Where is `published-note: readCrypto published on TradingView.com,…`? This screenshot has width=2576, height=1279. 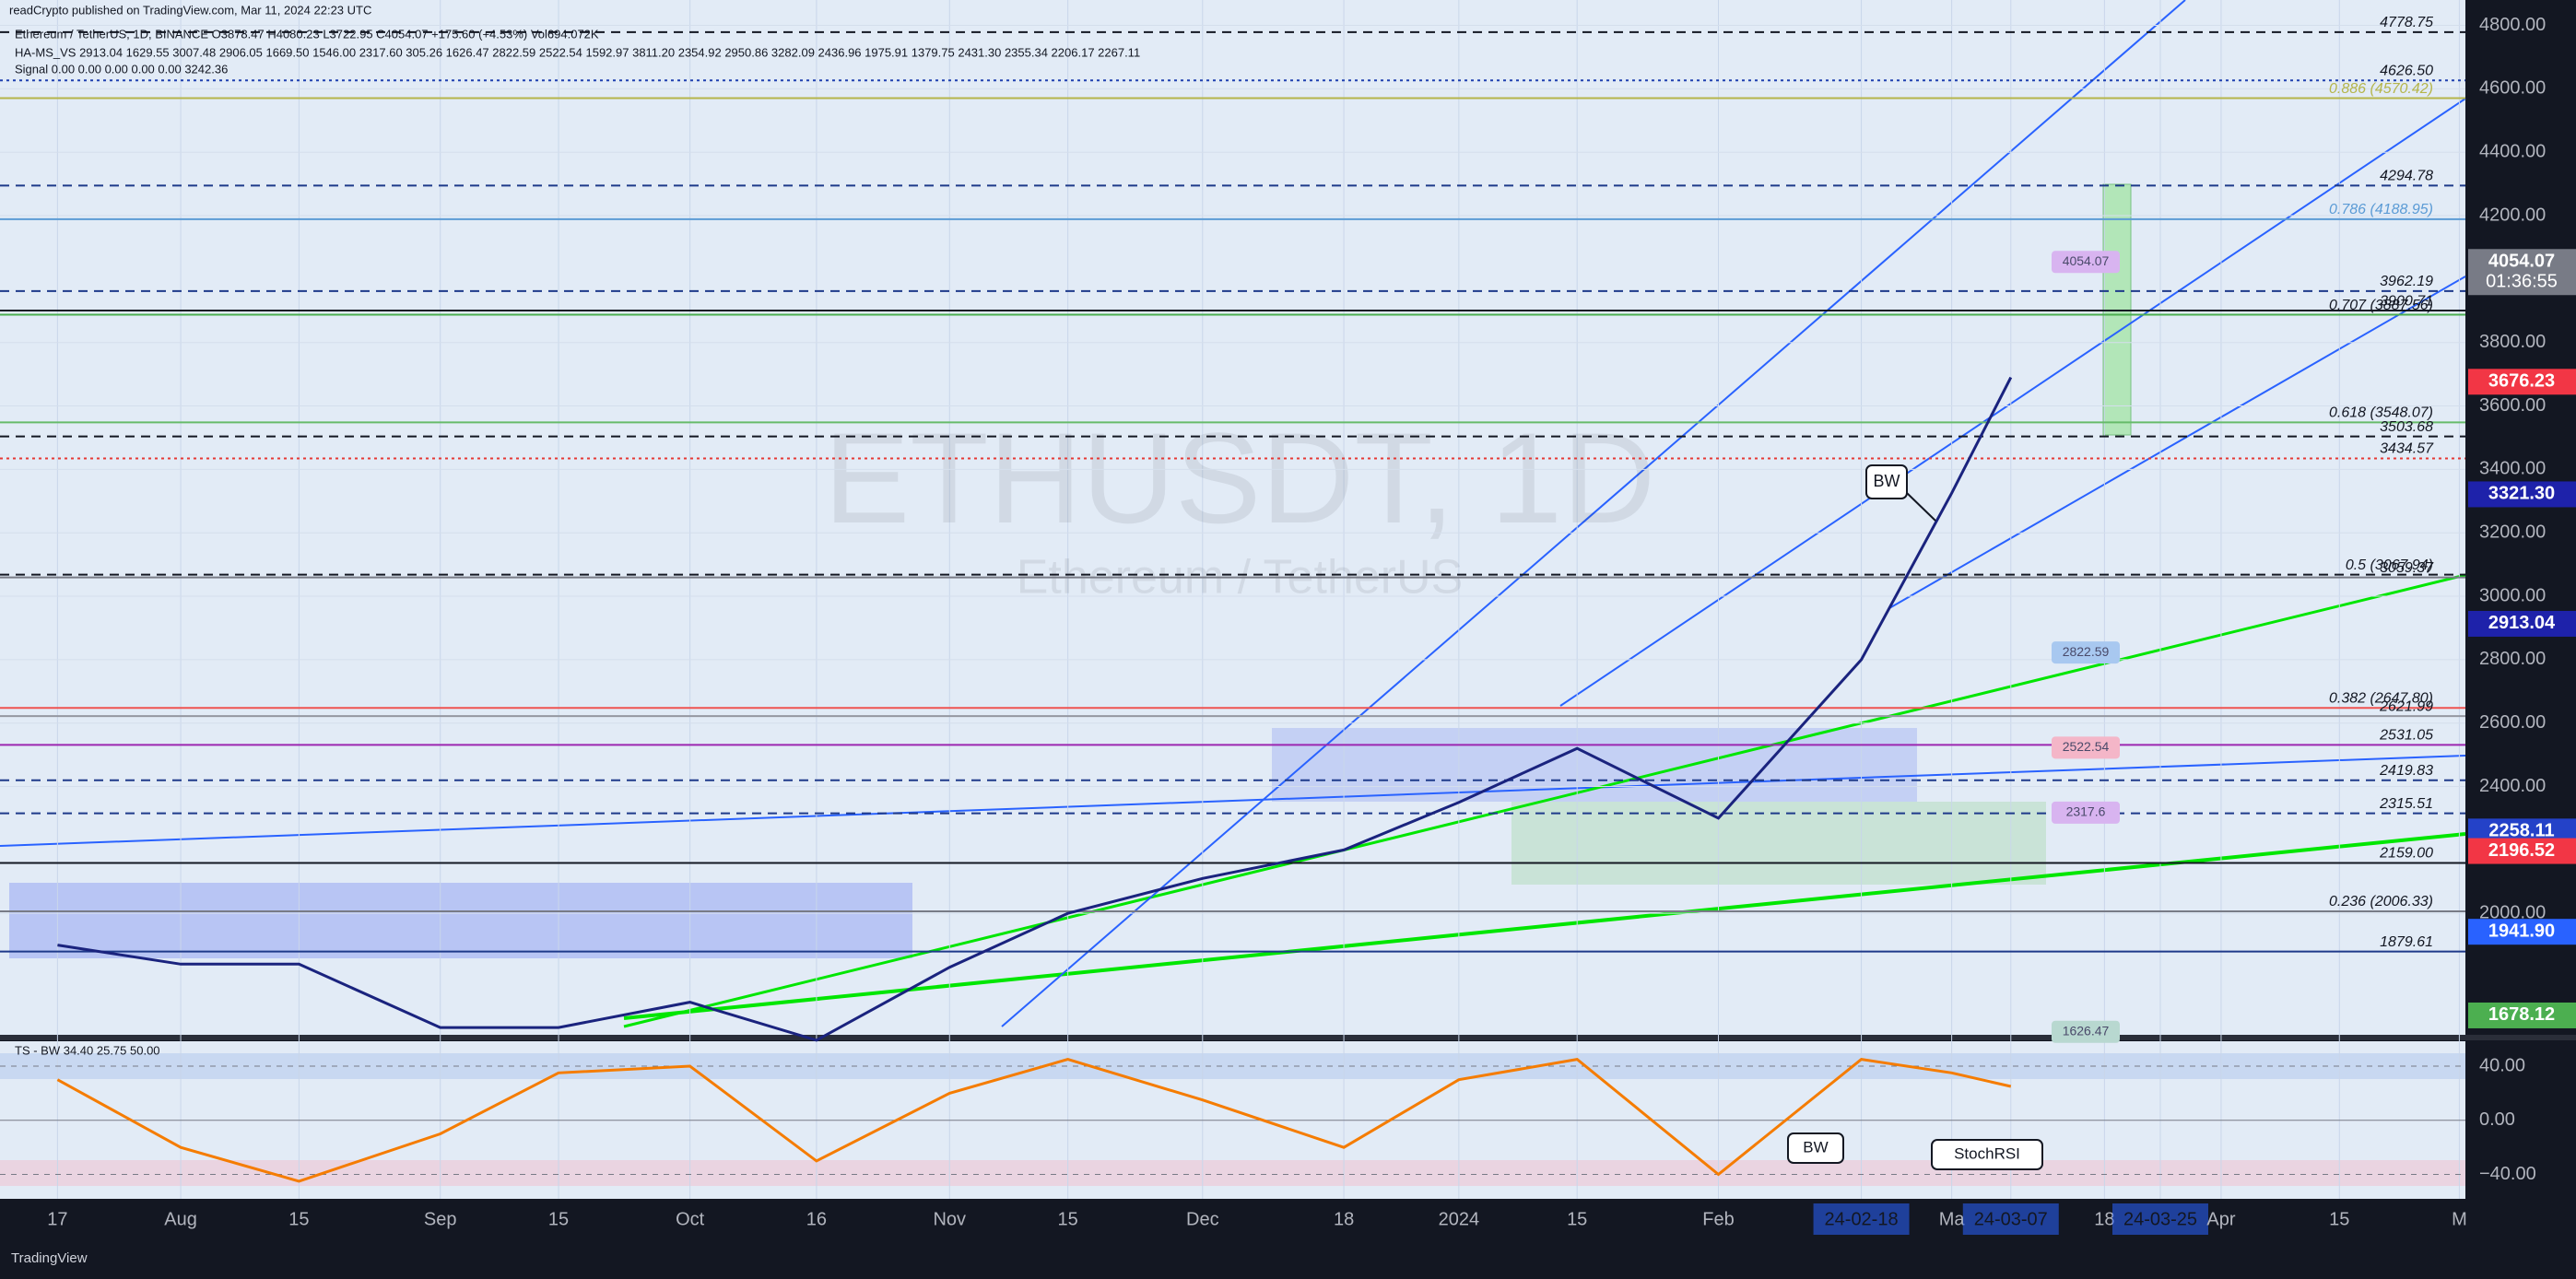 published-note: readCrypto published on TradingView.com,… is located at coordinates (190, 10).